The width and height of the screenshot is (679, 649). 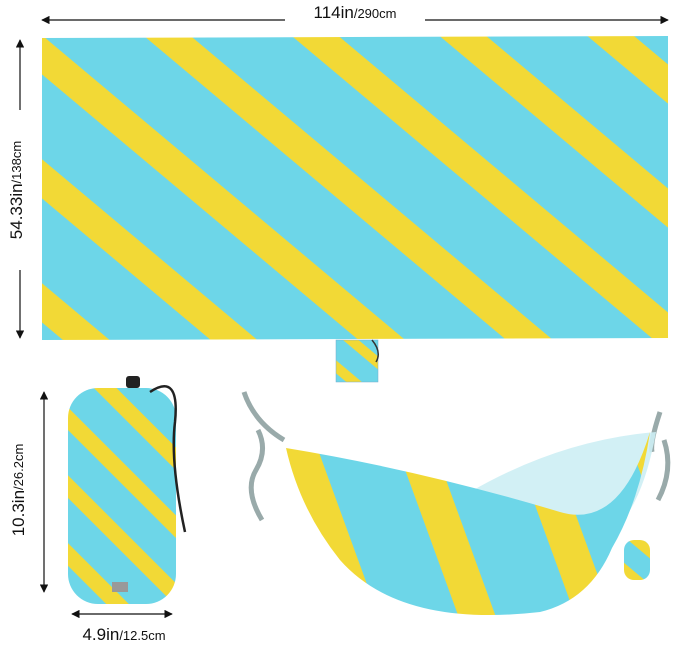 What do you see at coordinates (16, 211) in the screenshot?
I see `dimension-main: 54.33in` at bounding box center [16, 211].